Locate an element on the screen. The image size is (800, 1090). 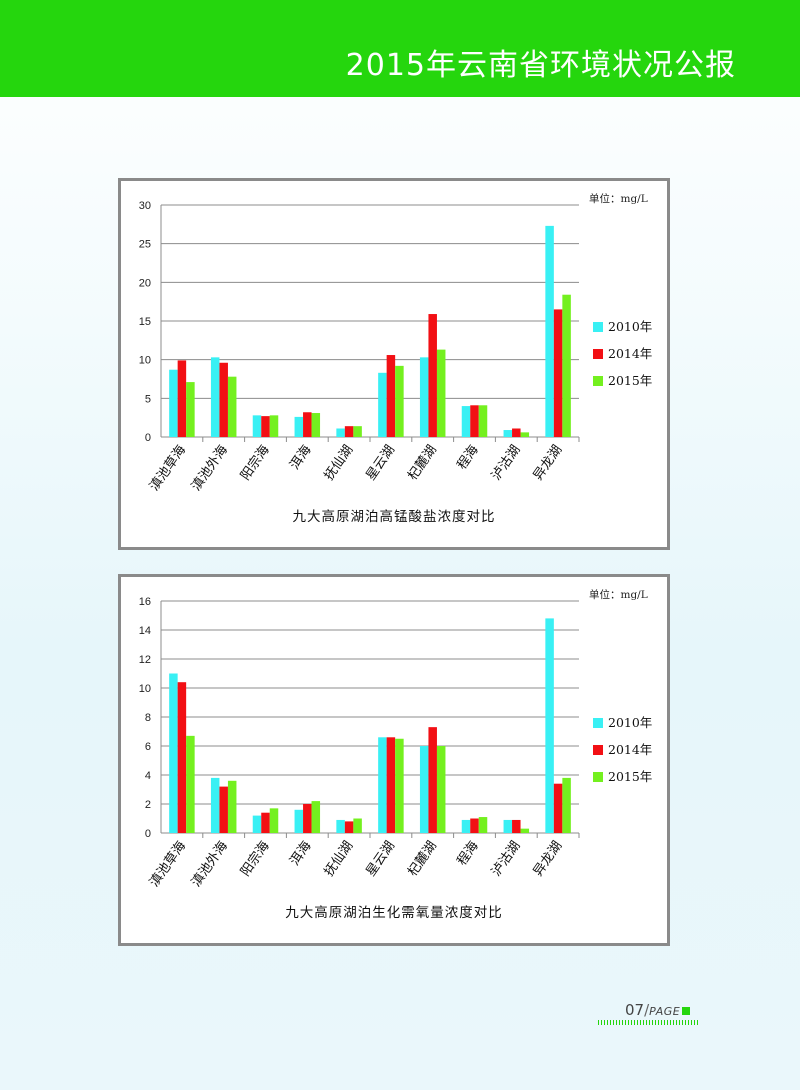
page-number: 07/PAGE is located at coordinates (658, 1009).